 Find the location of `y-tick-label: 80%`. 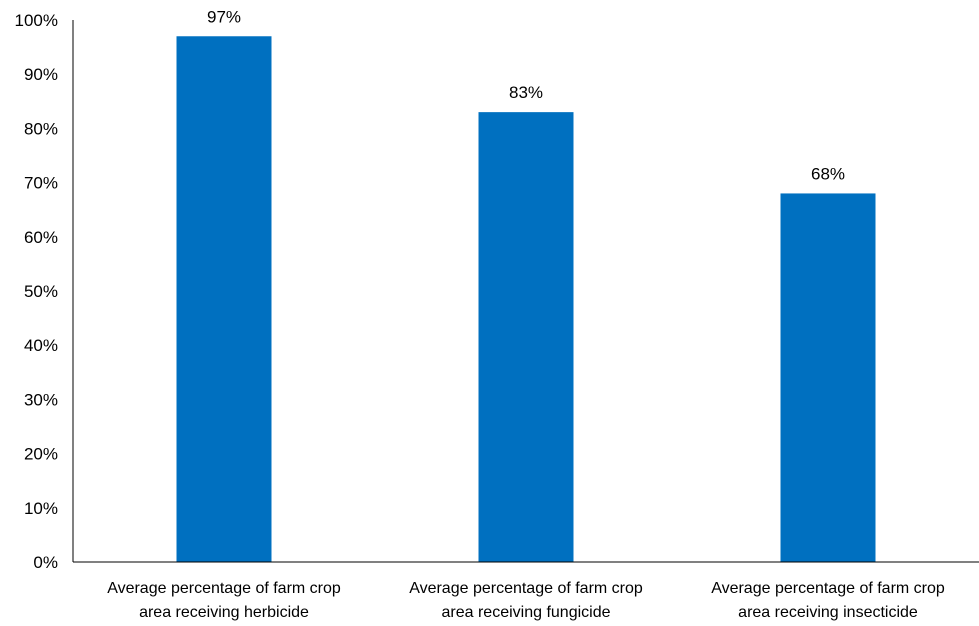

y-tick-label: 80% is located at coordinates (41, 128).